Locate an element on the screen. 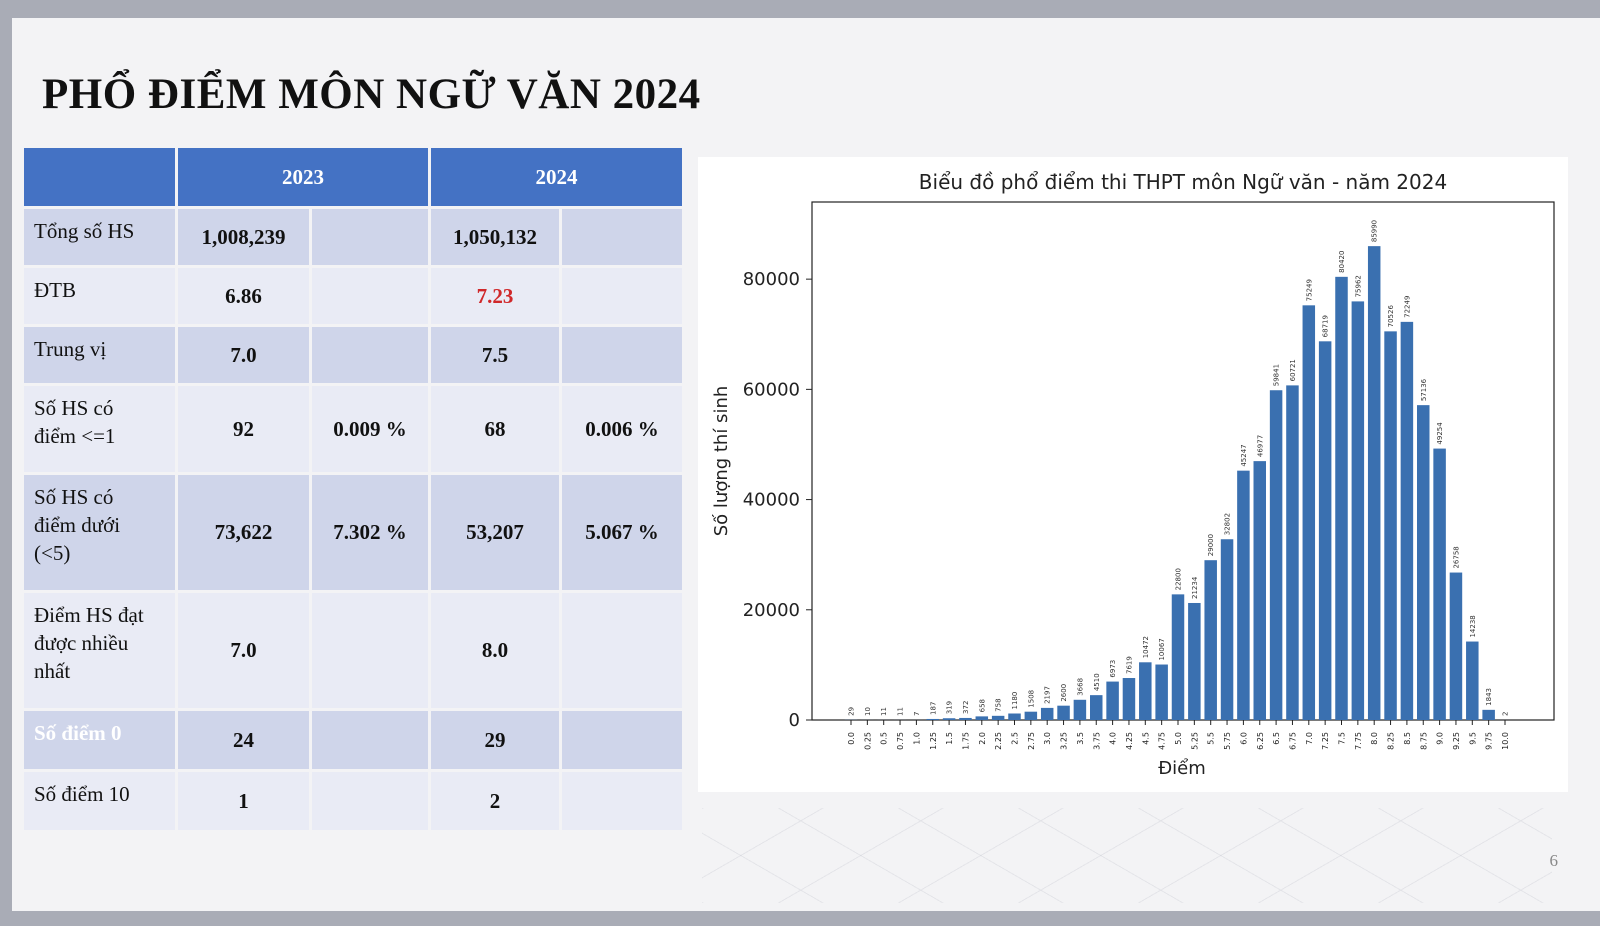 This screenshot has height=926, width=1600. x-tick-label: 9.25 is located at coordinates (1456, 741).